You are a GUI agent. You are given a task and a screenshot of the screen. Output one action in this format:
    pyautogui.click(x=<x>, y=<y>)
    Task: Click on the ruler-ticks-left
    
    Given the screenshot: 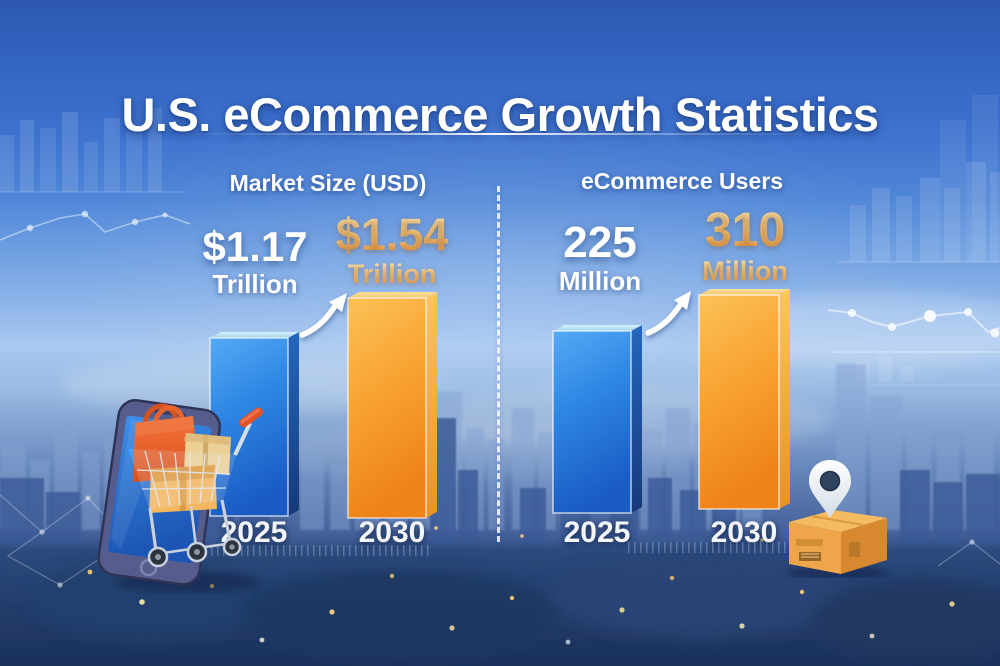 What is the action you would take?
    pyautogui.click(x=319, y=550)
    